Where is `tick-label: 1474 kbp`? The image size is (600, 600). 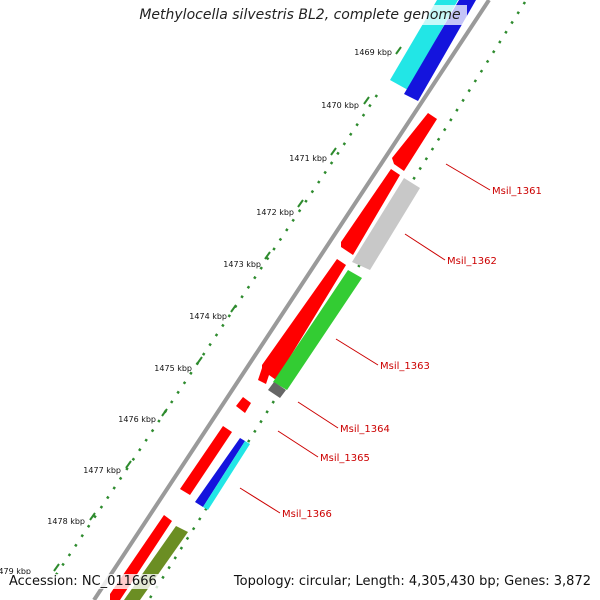 tick-label: 1474 kbp is located at coordinates (208, 316).